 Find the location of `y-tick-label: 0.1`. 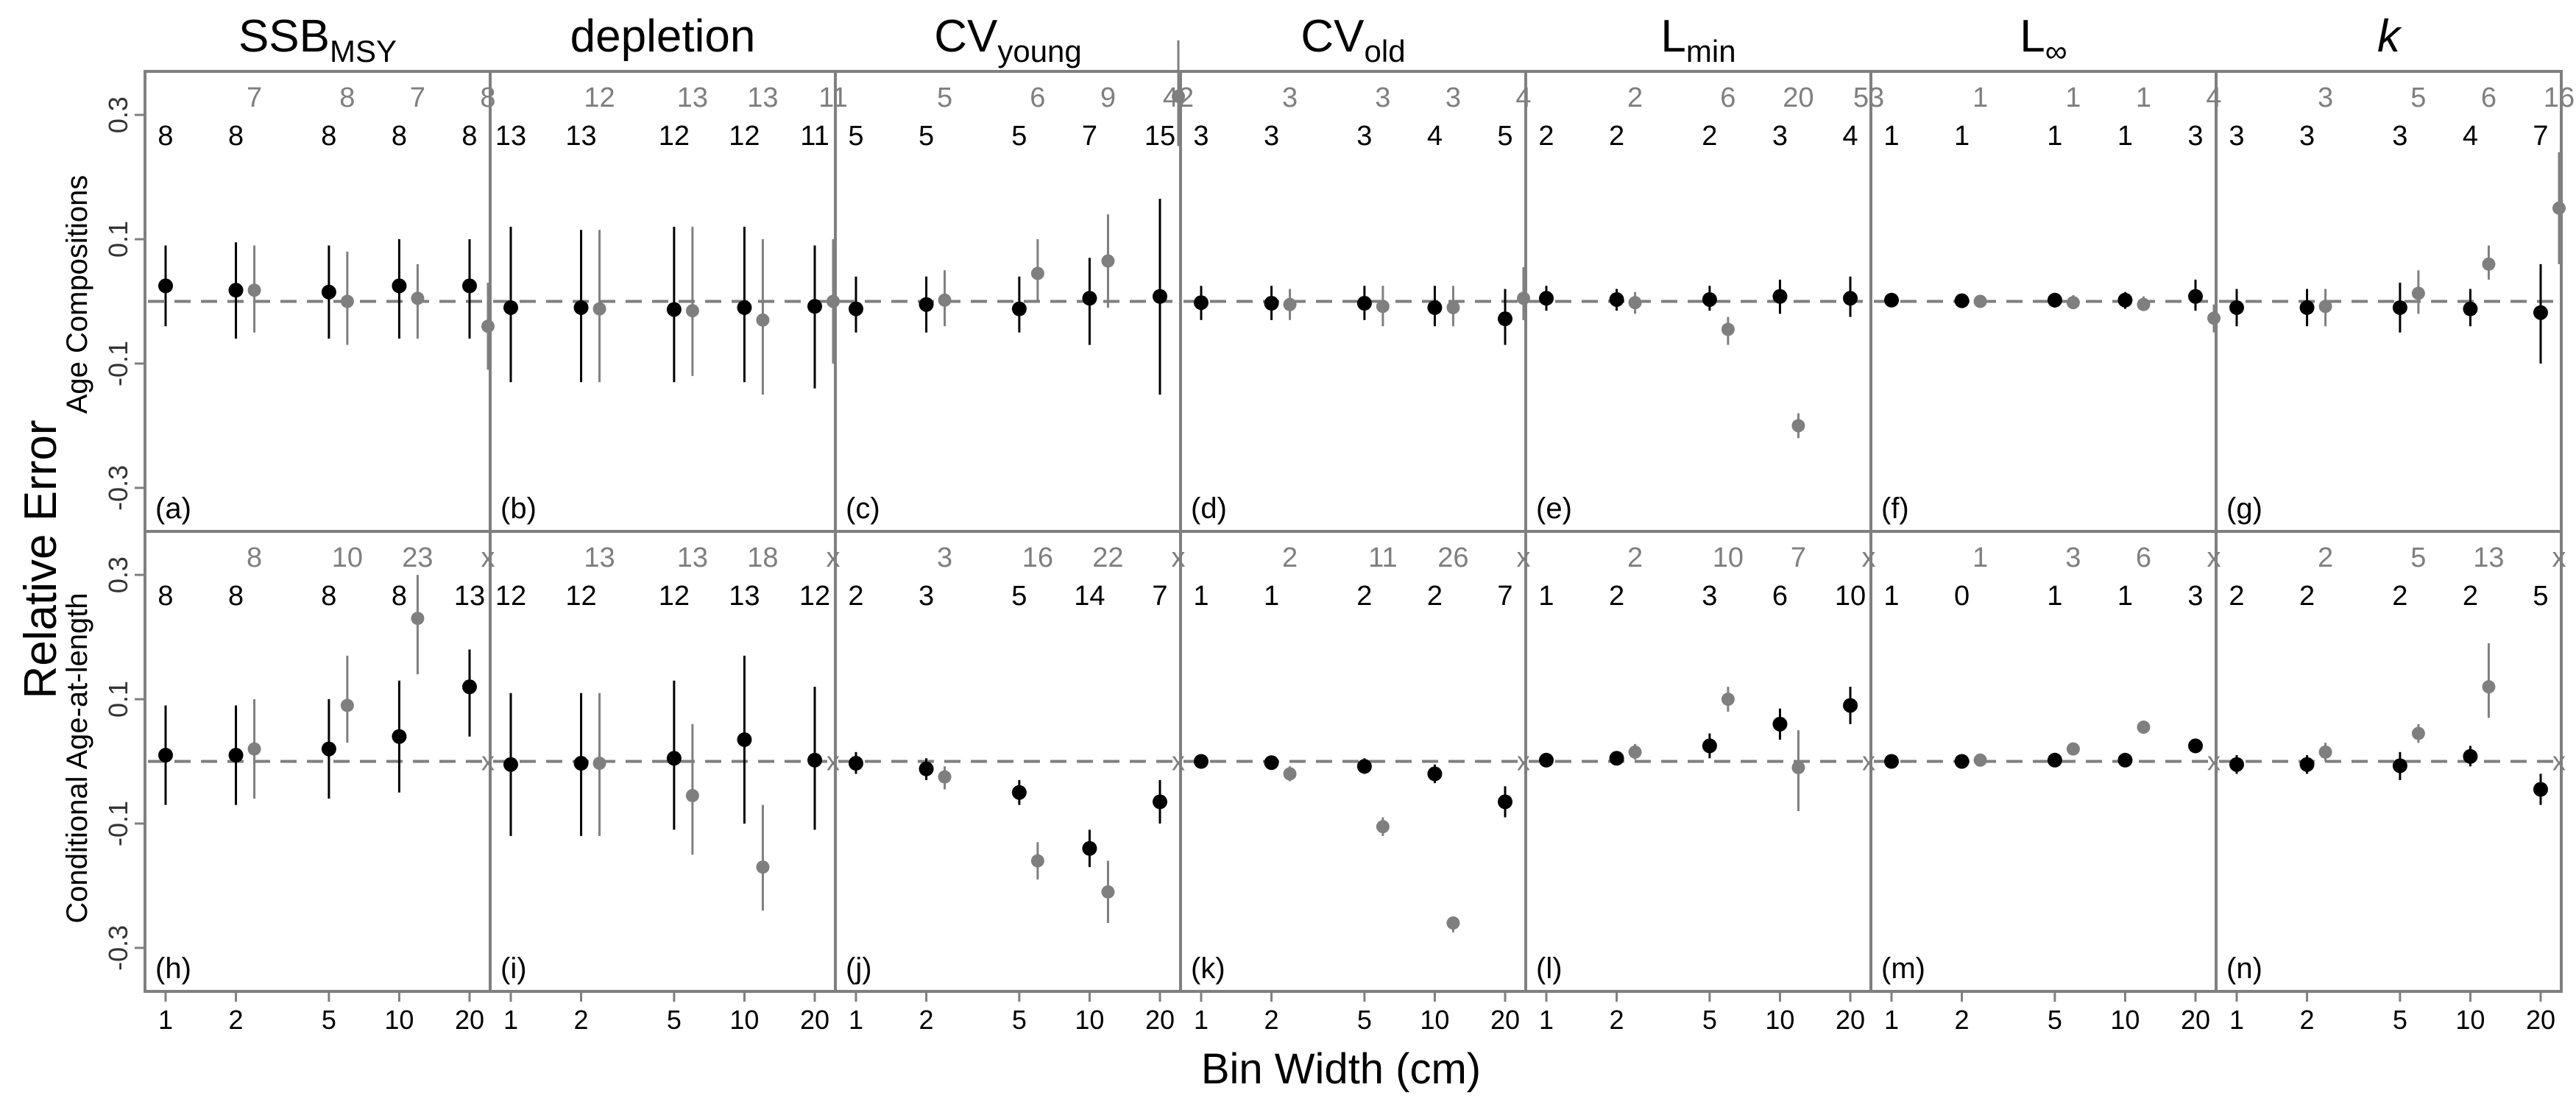

y-tick-label: 0.1 is located at coordinates (118, 239).